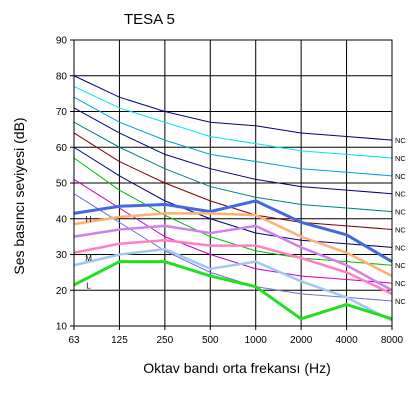  I want to click on y-tick-label: 60, so click(62, 148).